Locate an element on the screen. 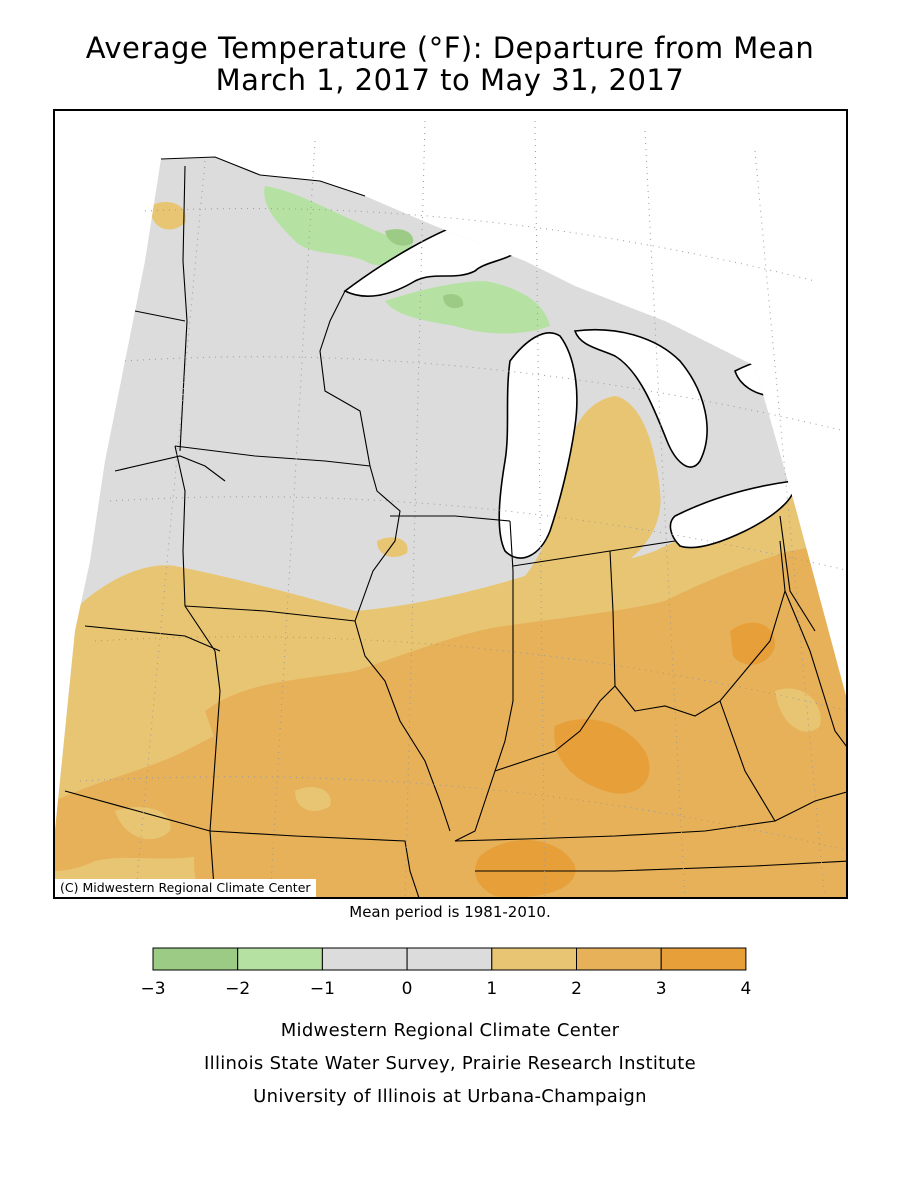  lake-michigan is located at coordinates (538, 445).